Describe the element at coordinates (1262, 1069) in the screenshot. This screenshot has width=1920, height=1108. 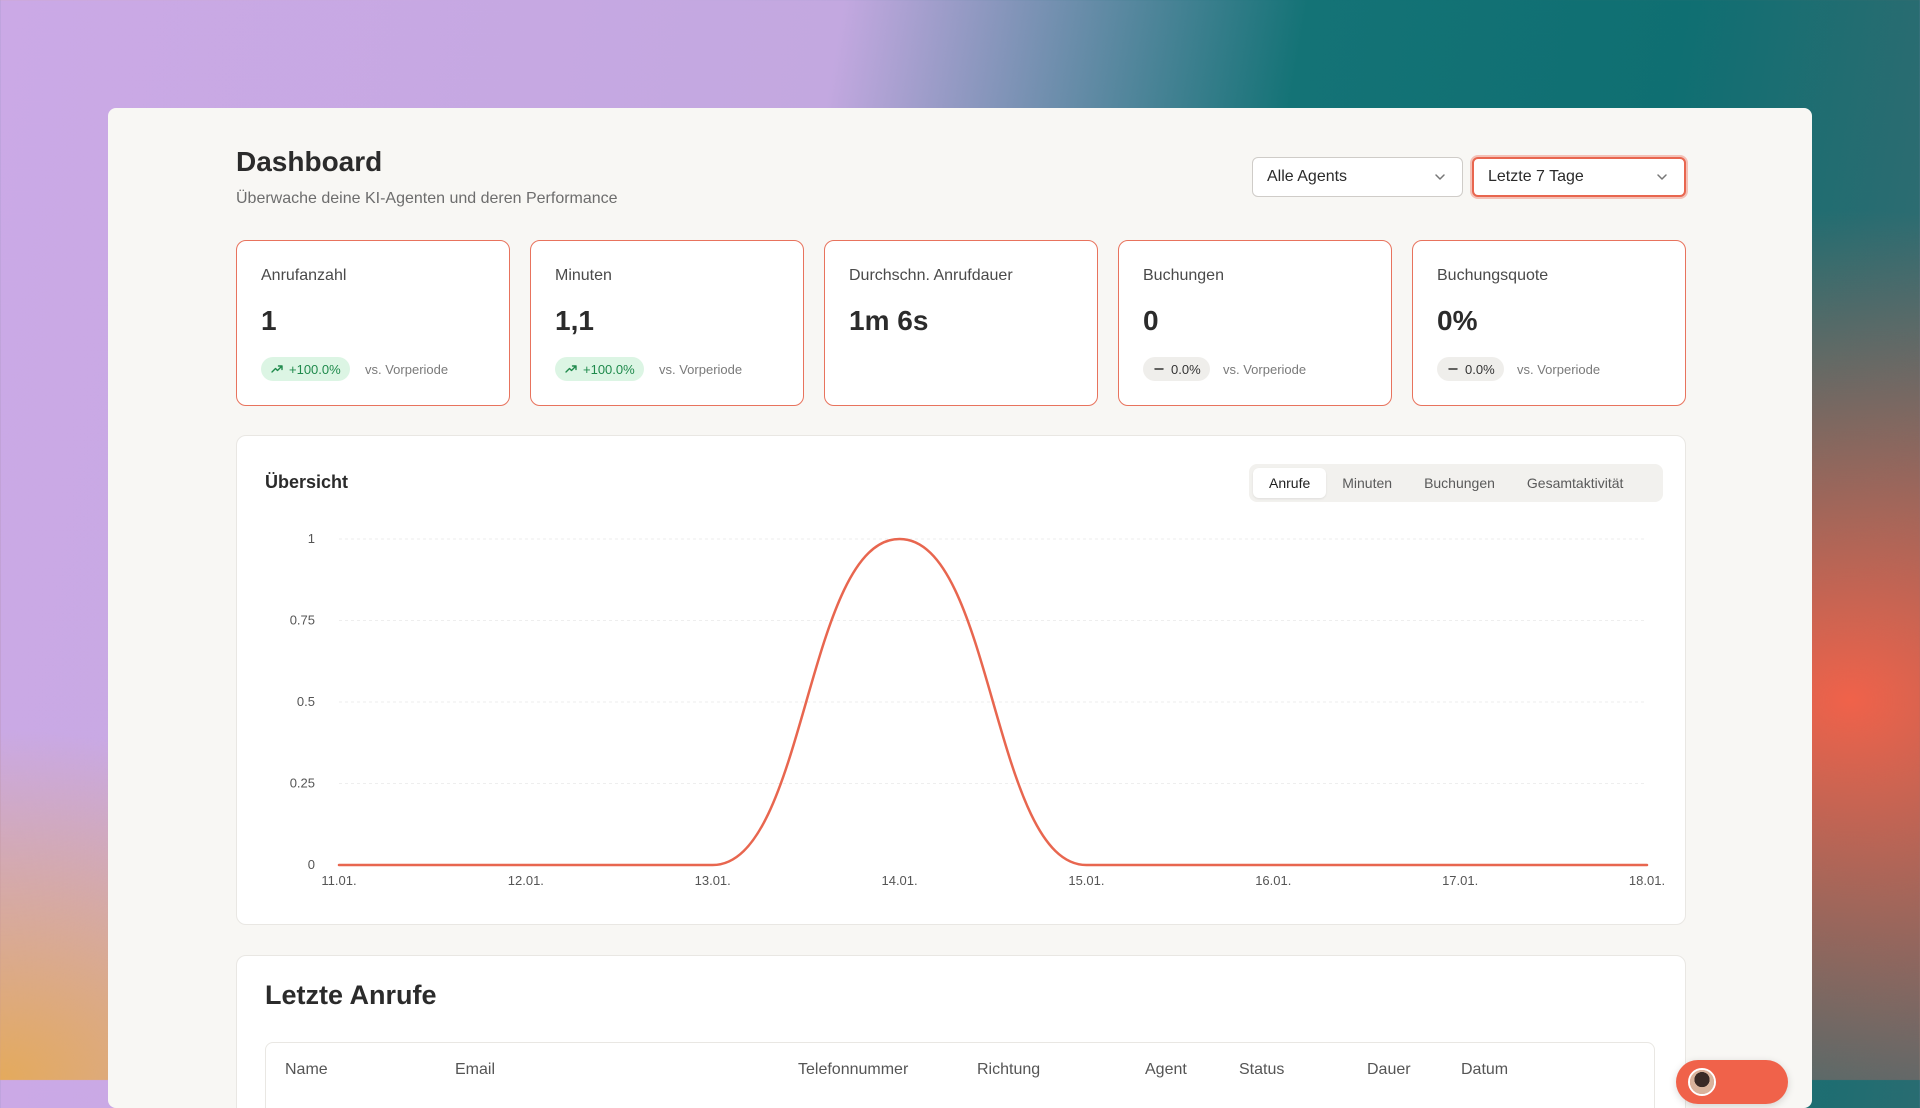
I see `column-header: Status` at that location.